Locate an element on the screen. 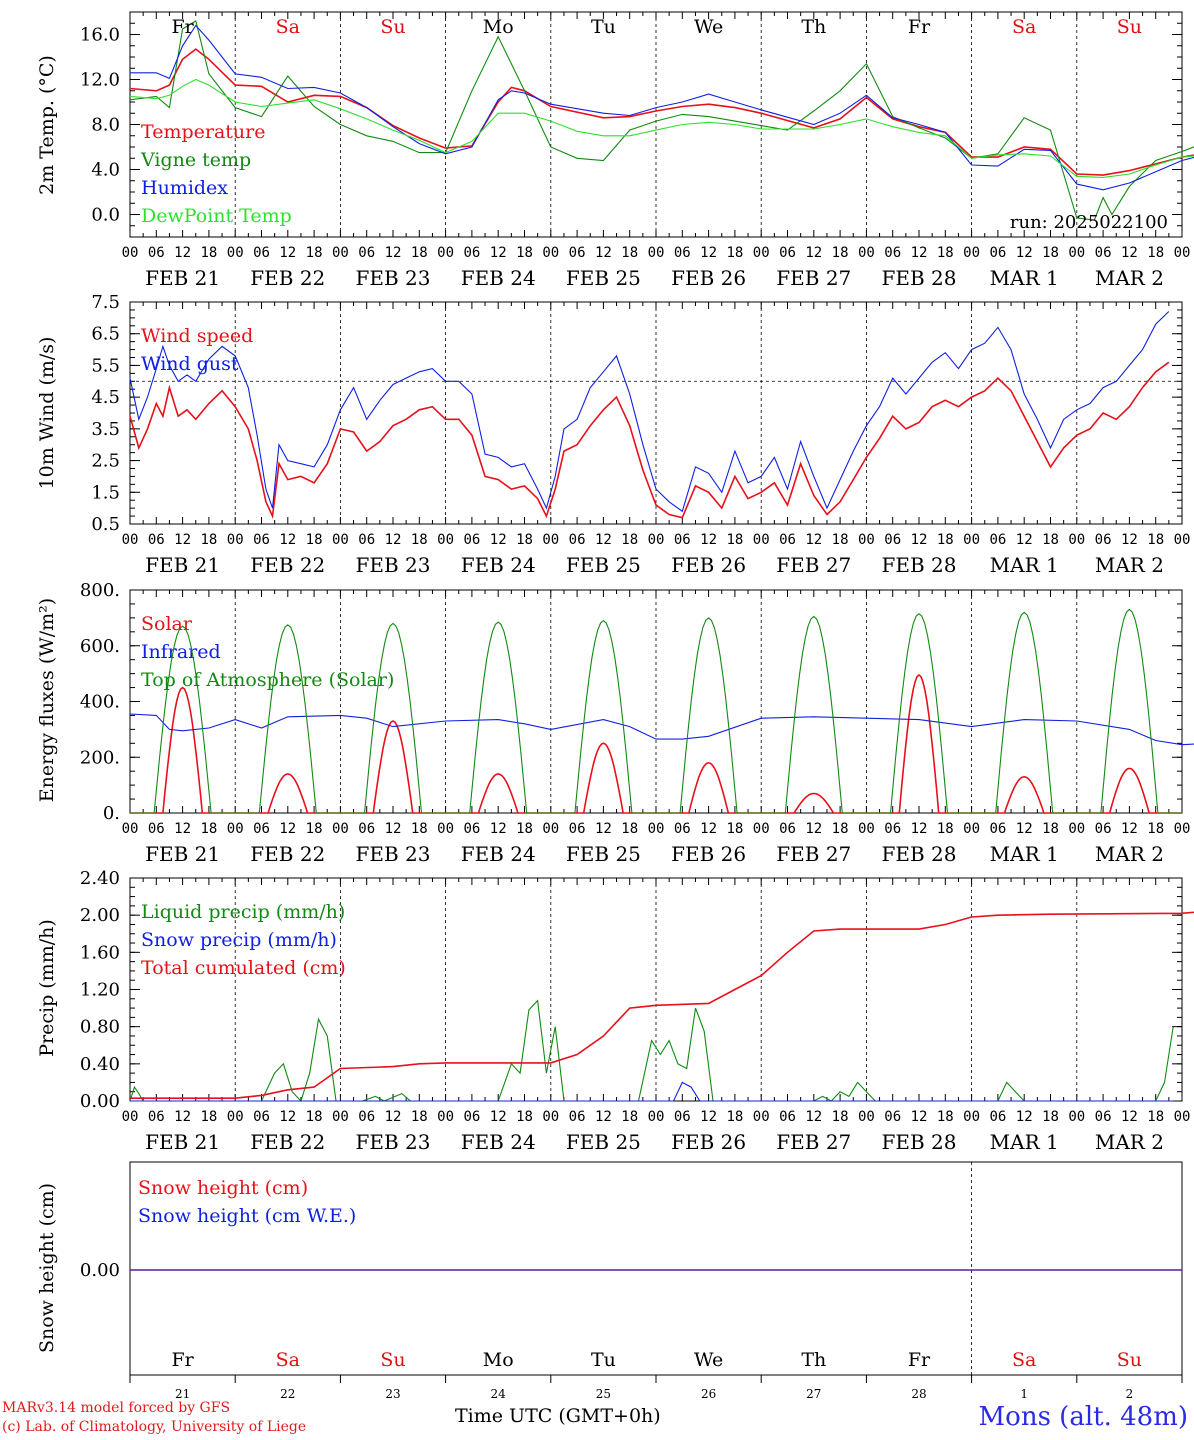 This screenshot has height=1440, width=1194. legend-entry: Infrared is located at coordinates (181, 652).